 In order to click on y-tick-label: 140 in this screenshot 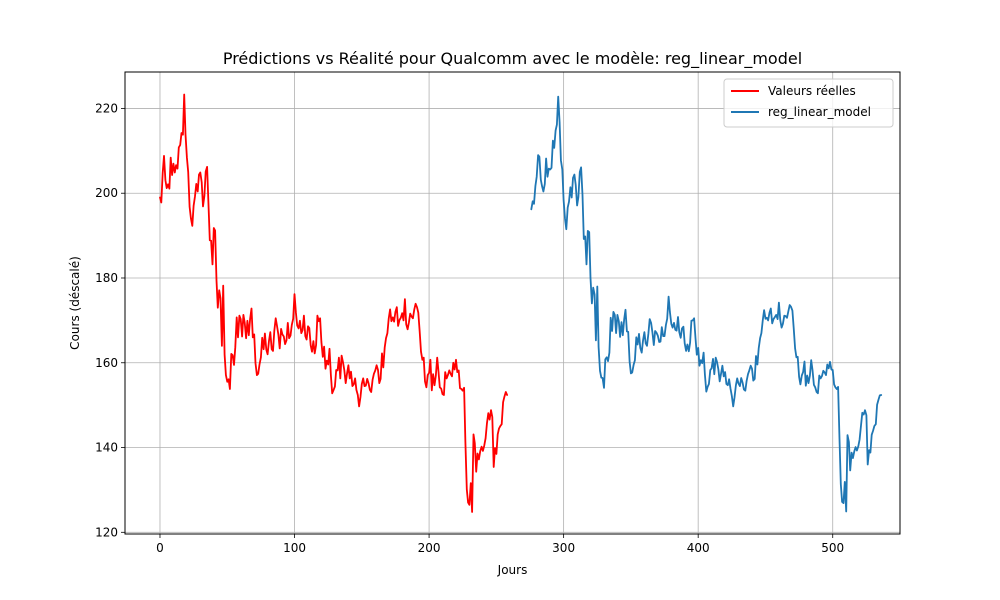, I will do `click(106, 448)`.